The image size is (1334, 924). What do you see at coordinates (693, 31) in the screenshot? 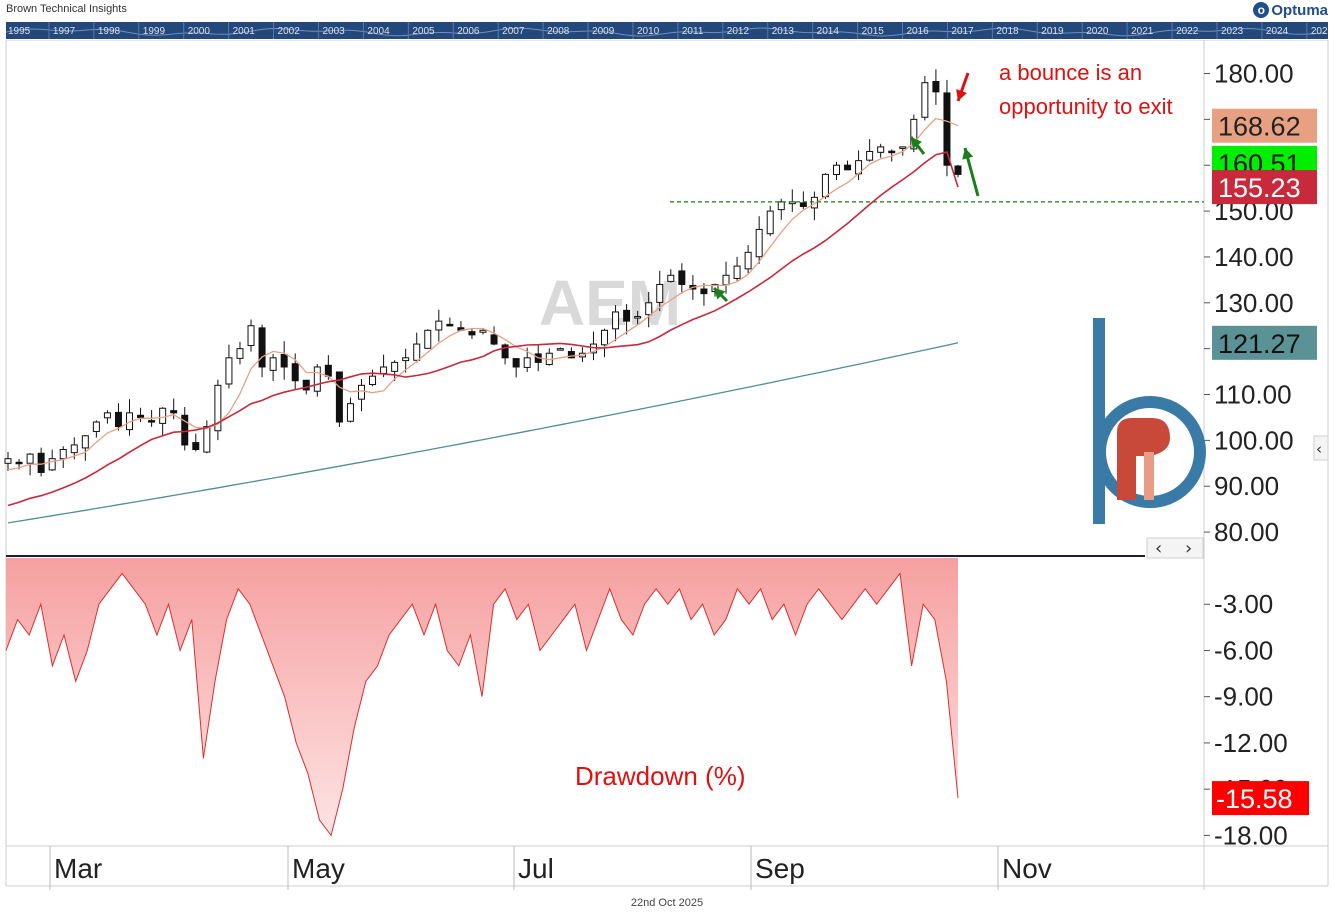
I see `timeline-year-label: 2011` at bounding box center [693, 31].